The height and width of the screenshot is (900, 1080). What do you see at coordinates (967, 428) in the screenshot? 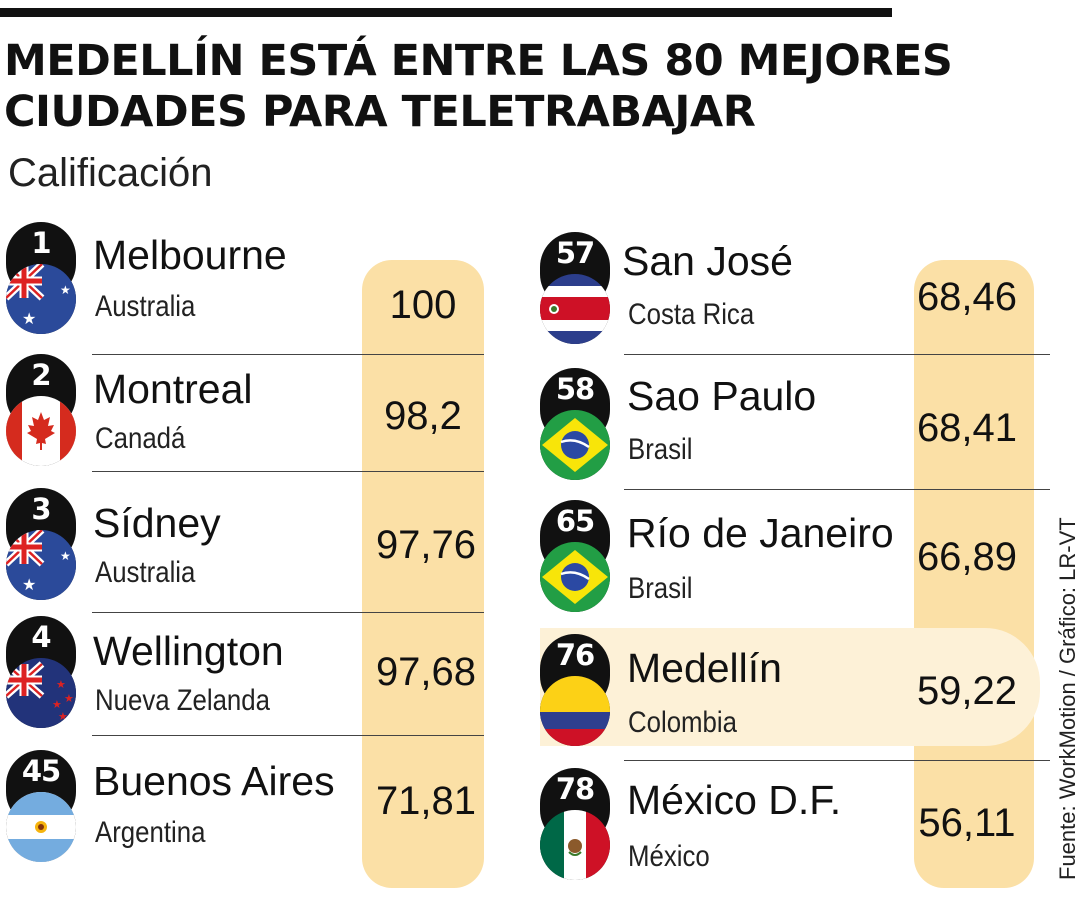
I see `score-value: 68,41` at bounding box center [967, 428].